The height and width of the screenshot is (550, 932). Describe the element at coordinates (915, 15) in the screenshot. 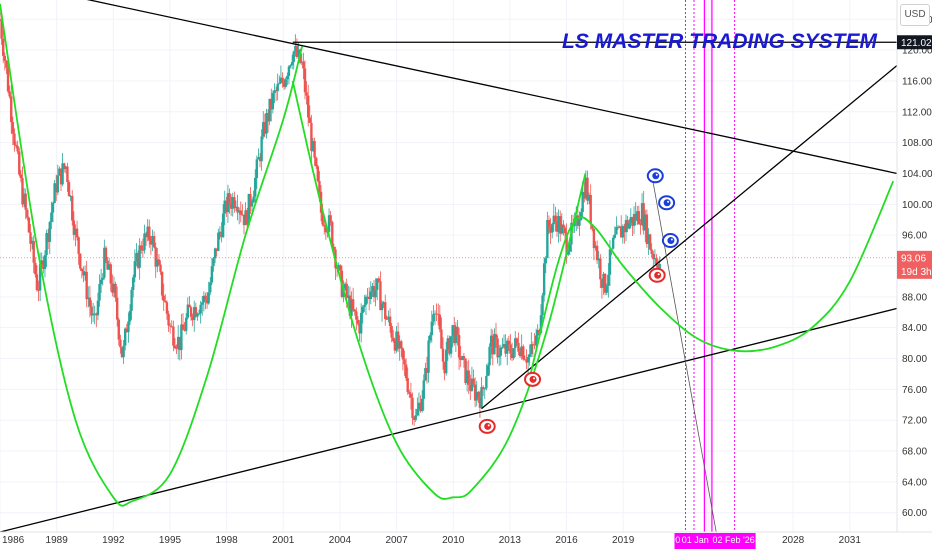

I see `currency-button: USD` at that location.